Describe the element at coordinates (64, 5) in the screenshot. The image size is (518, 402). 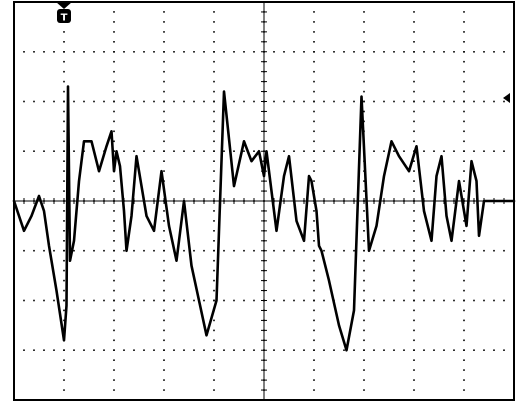
I see `trigger-position-icon` at that location.